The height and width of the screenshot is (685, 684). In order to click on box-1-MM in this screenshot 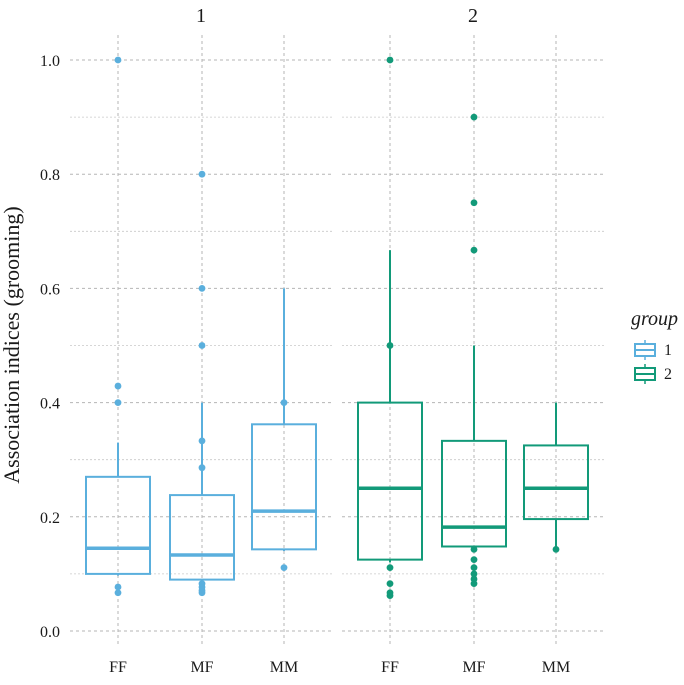, I will do `click(284, 430)`.